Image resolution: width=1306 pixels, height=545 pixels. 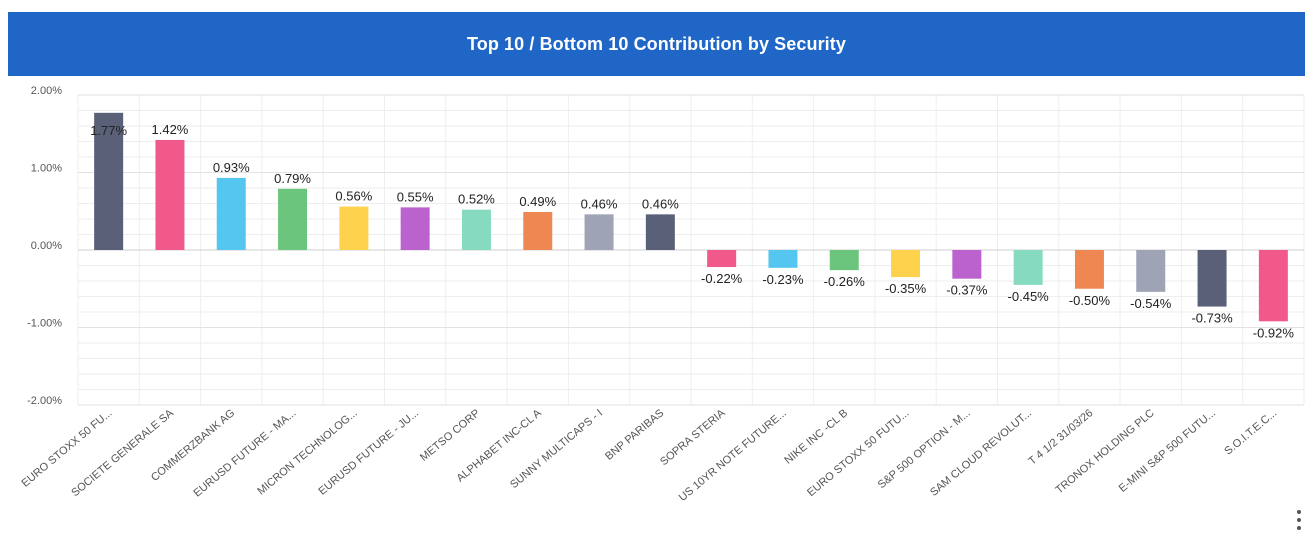 I want to click on x-tick-label: TRONOX HOLDING PLC, so click(x=1104, y=451).